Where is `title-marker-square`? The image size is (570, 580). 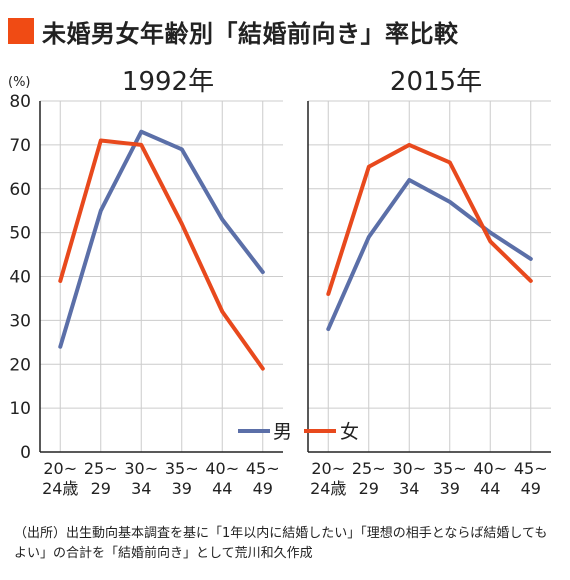 title-marker-square is located at coordinates (21, 31).